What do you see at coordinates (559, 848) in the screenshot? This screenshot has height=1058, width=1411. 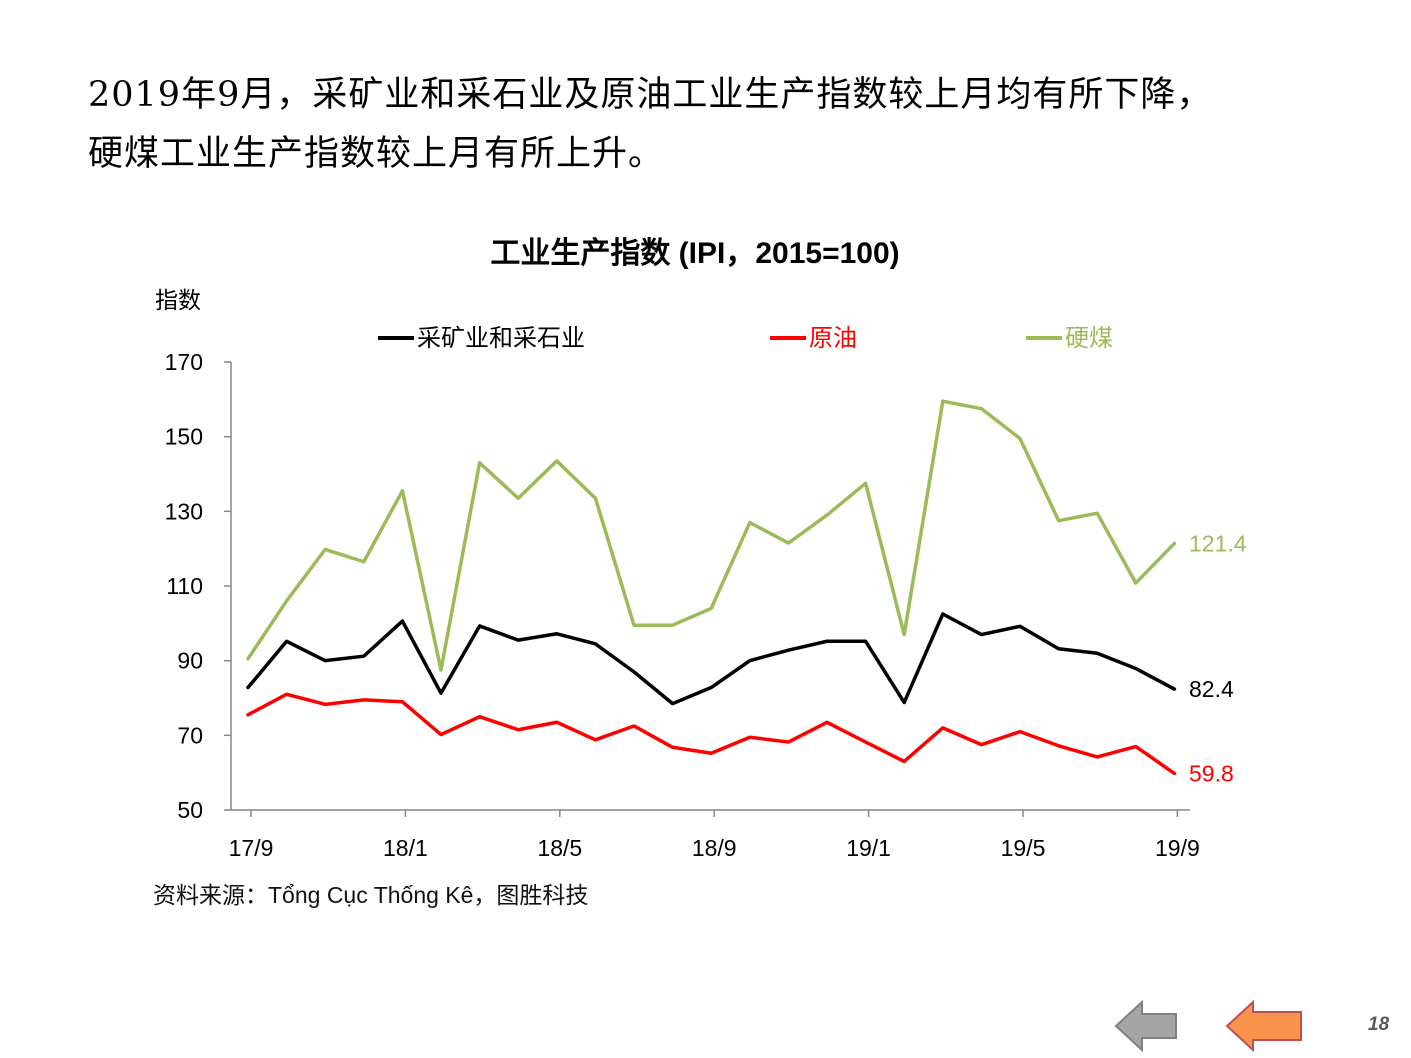 I see `x-tick-label: 18/5` at bounding box center [559, 848].